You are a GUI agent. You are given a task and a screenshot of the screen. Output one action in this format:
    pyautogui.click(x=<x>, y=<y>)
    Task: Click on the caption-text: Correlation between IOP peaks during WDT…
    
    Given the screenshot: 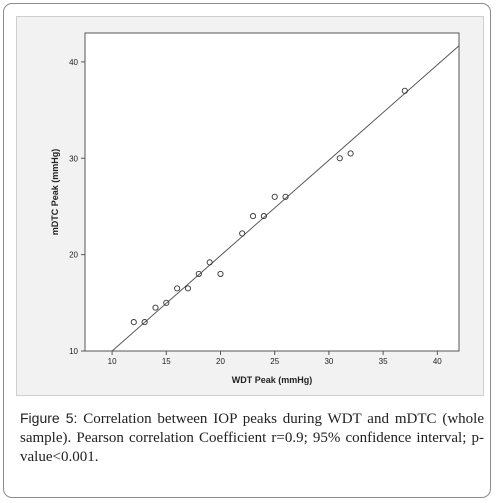 What is the action you would take?
    pyautogui.click(x=252, y=438)
    